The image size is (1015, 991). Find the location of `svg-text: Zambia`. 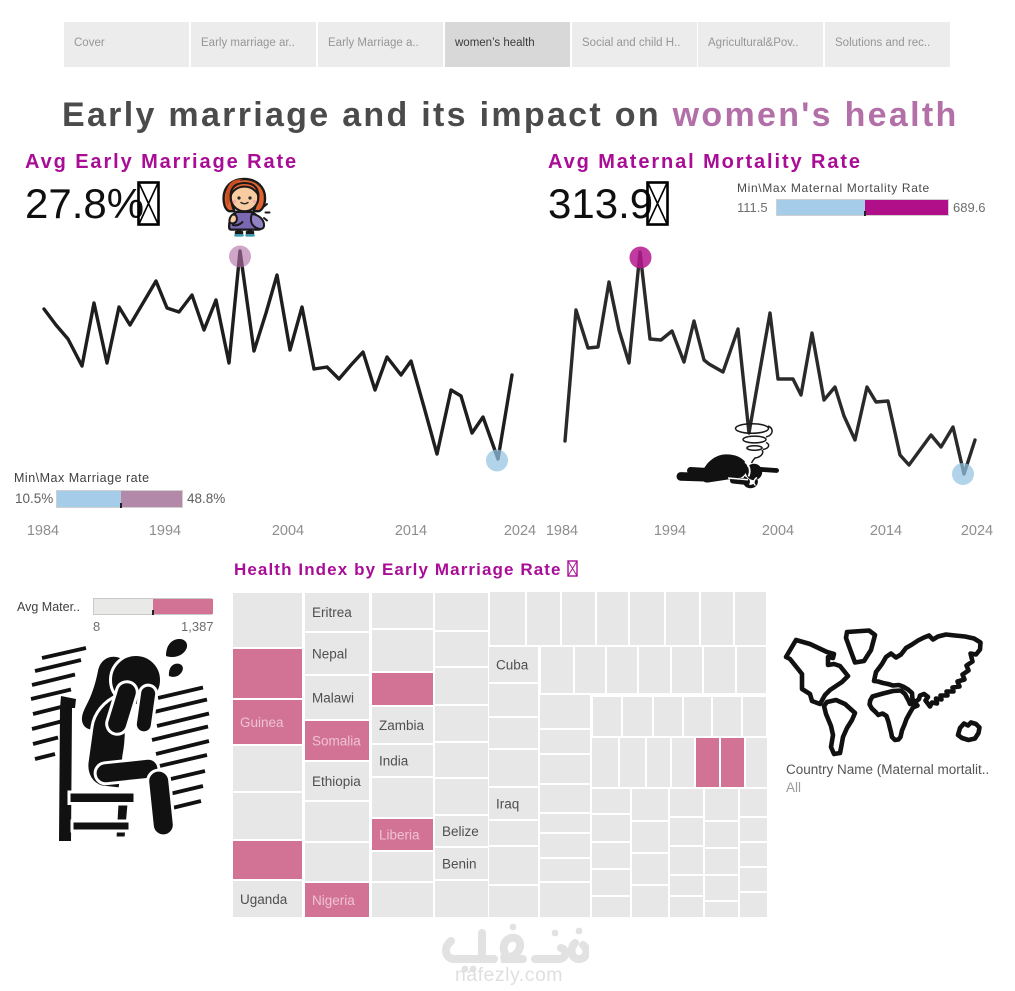

svg-text: Zambia is located at coordinates (402, 725).